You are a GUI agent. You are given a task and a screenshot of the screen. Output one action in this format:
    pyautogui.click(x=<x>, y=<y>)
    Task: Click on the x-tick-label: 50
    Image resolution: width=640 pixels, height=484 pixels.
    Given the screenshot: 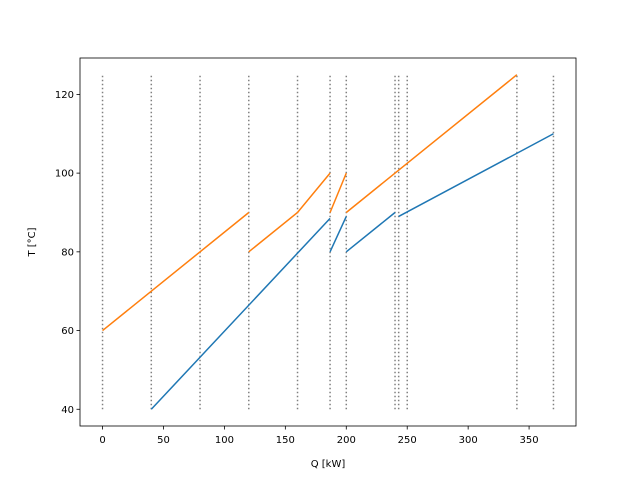 What is the action you would take?
    pyautogui.click(x=163, y=440)
    